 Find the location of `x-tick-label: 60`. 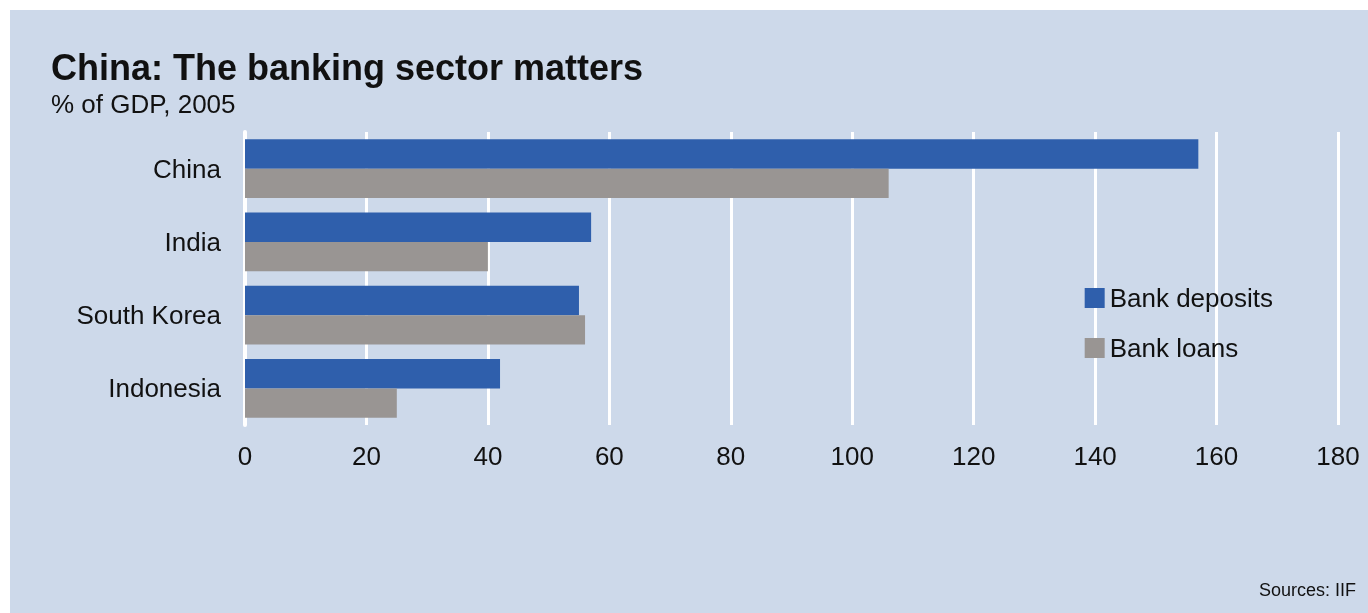

x-tick-label: 60 is located at coordinates (609, 456).